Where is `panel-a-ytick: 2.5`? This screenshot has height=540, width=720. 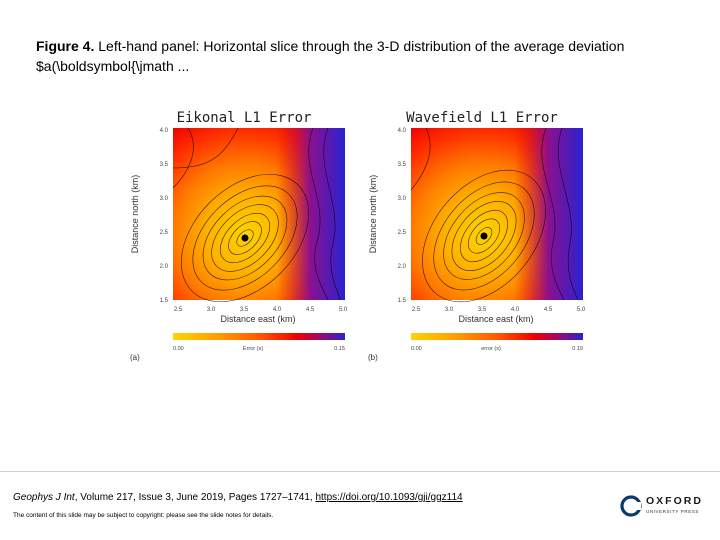
panel-a-ytick: 2.5 is located at coordinates (164, 233).